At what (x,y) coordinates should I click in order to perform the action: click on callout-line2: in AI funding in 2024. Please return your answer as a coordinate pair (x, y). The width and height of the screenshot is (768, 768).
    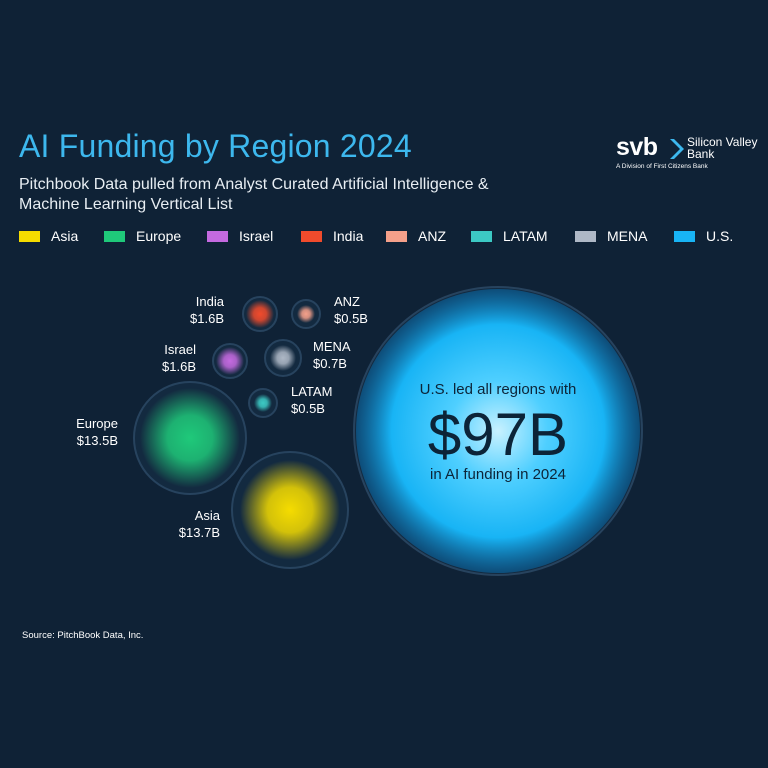
    Looking at the image, I should click on (498, 474).